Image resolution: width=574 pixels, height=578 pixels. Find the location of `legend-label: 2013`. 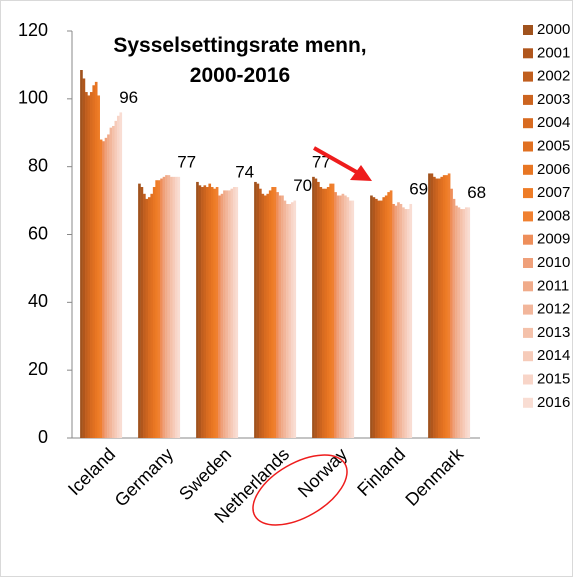

legend-label: 2013 is located at coordinates (553, 332).